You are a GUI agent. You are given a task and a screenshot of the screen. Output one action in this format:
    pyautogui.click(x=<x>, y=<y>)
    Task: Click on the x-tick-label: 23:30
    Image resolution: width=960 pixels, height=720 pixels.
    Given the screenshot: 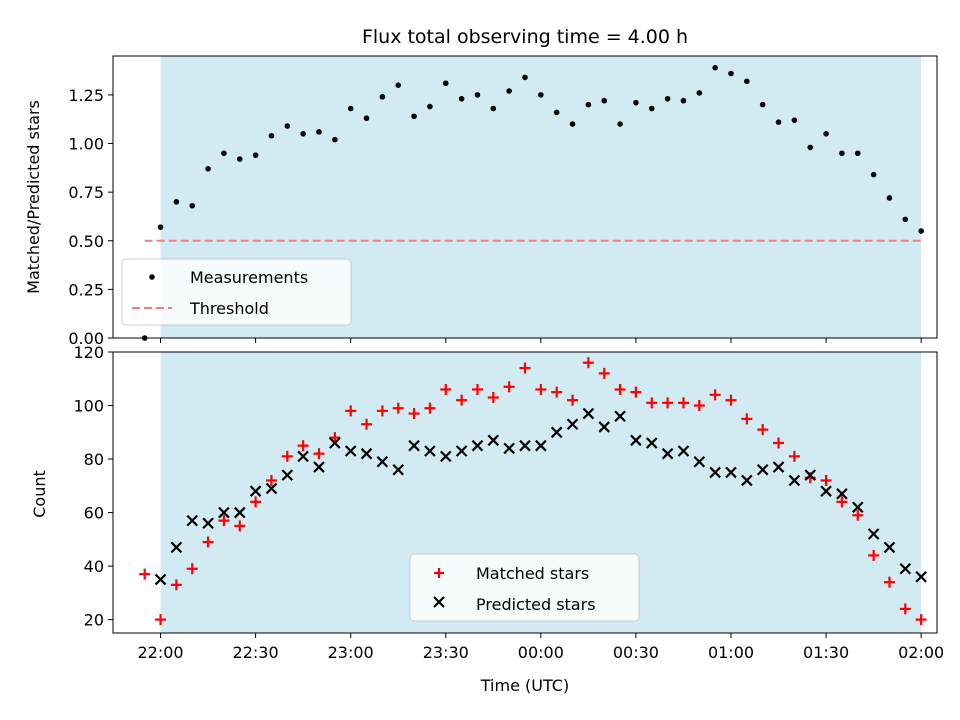 What is the action you would take?
    pyautogui.click(x=446, y=652)
    